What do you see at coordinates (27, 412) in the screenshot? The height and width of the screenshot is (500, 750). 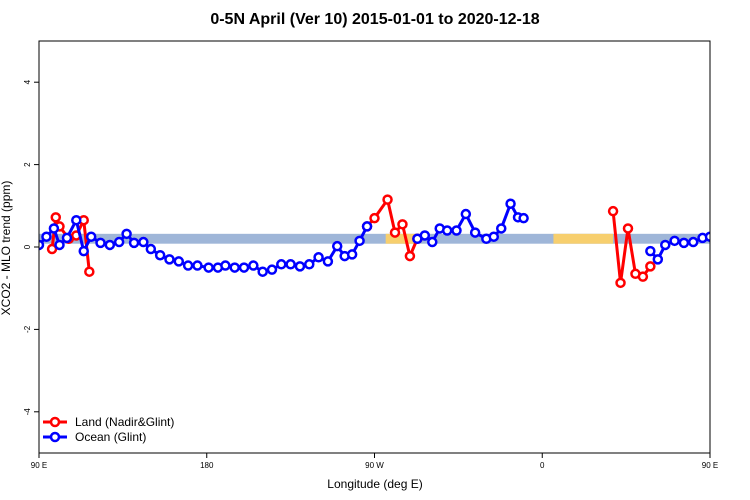 I see `y-tick-label: -4` at bounding box center [27, 412].